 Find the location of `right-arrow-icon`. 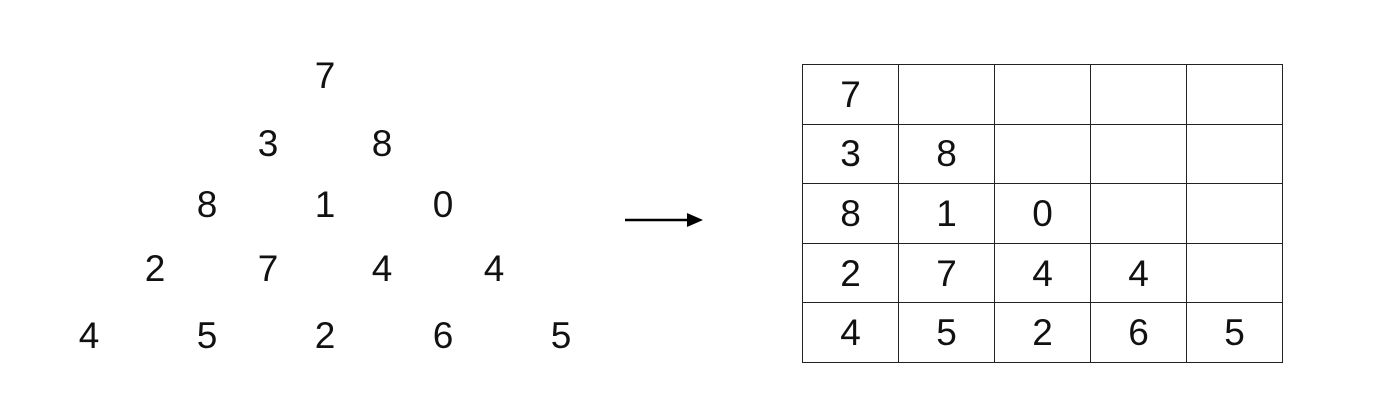

right-arrow-icon is located at coordinates (664, 220).